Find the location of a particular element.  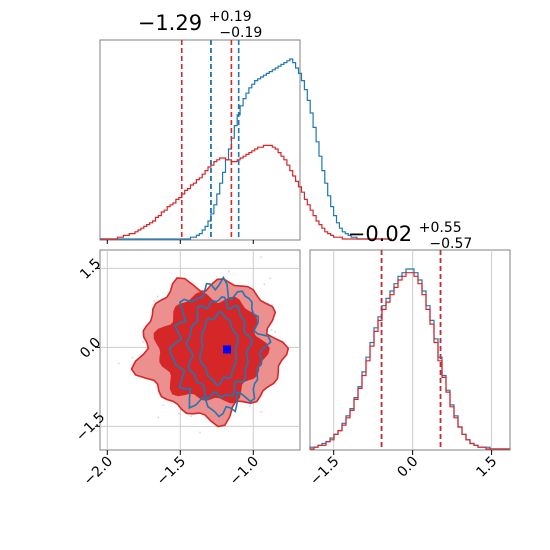

x-tick-label: −1.0 is located at coordinates (244, 471).